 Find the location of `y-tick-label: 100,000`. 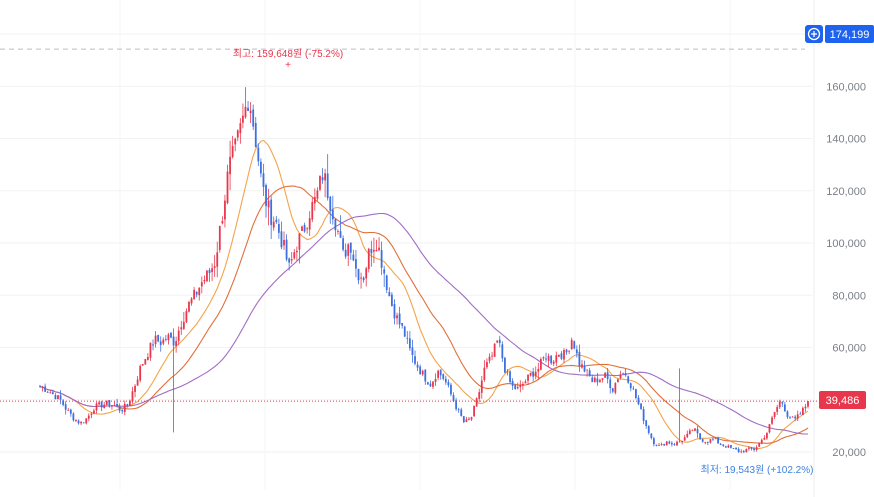

y-tick-label: 100,000 is located at coordinates (846, 244).